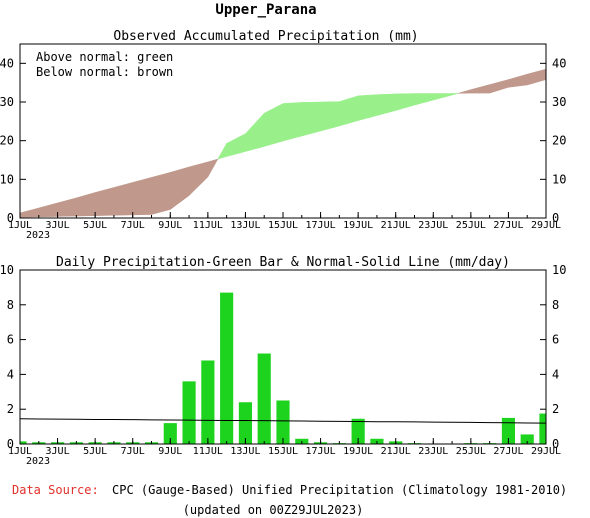 The width and height of the screenshot is (590, 518). What do you see at coordinates (7, 179) in the screenshot?
I see `top-y-tick-label-left: 10` at bounding box center [7, 179].